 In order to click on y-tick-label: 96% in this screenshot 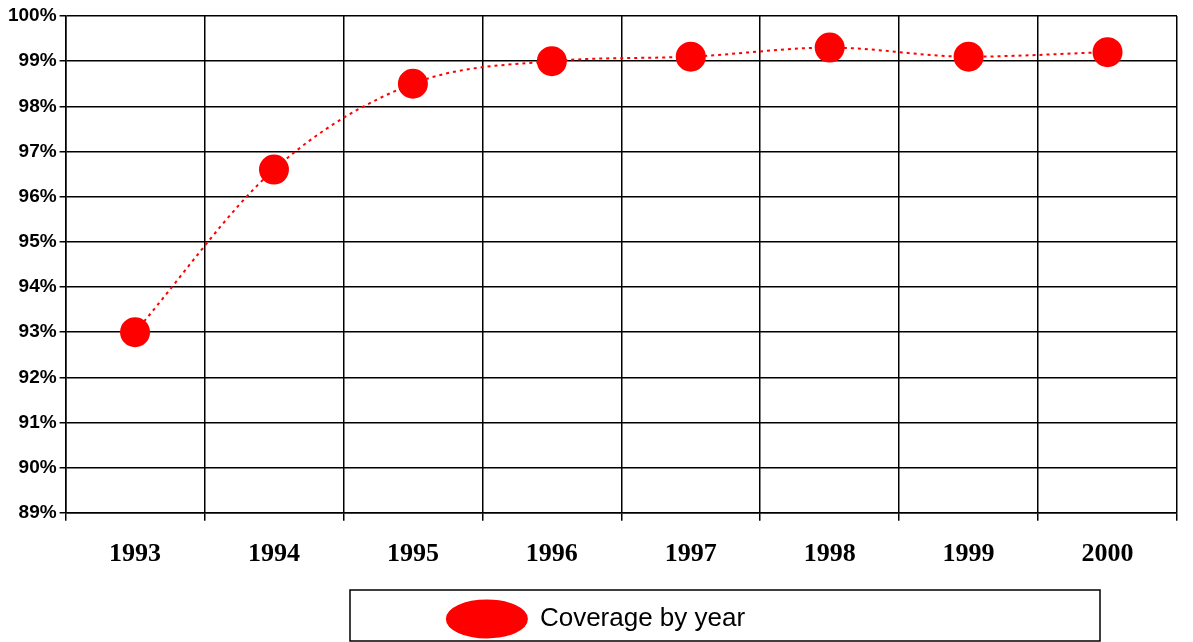, I will do `click(37, 195)`.